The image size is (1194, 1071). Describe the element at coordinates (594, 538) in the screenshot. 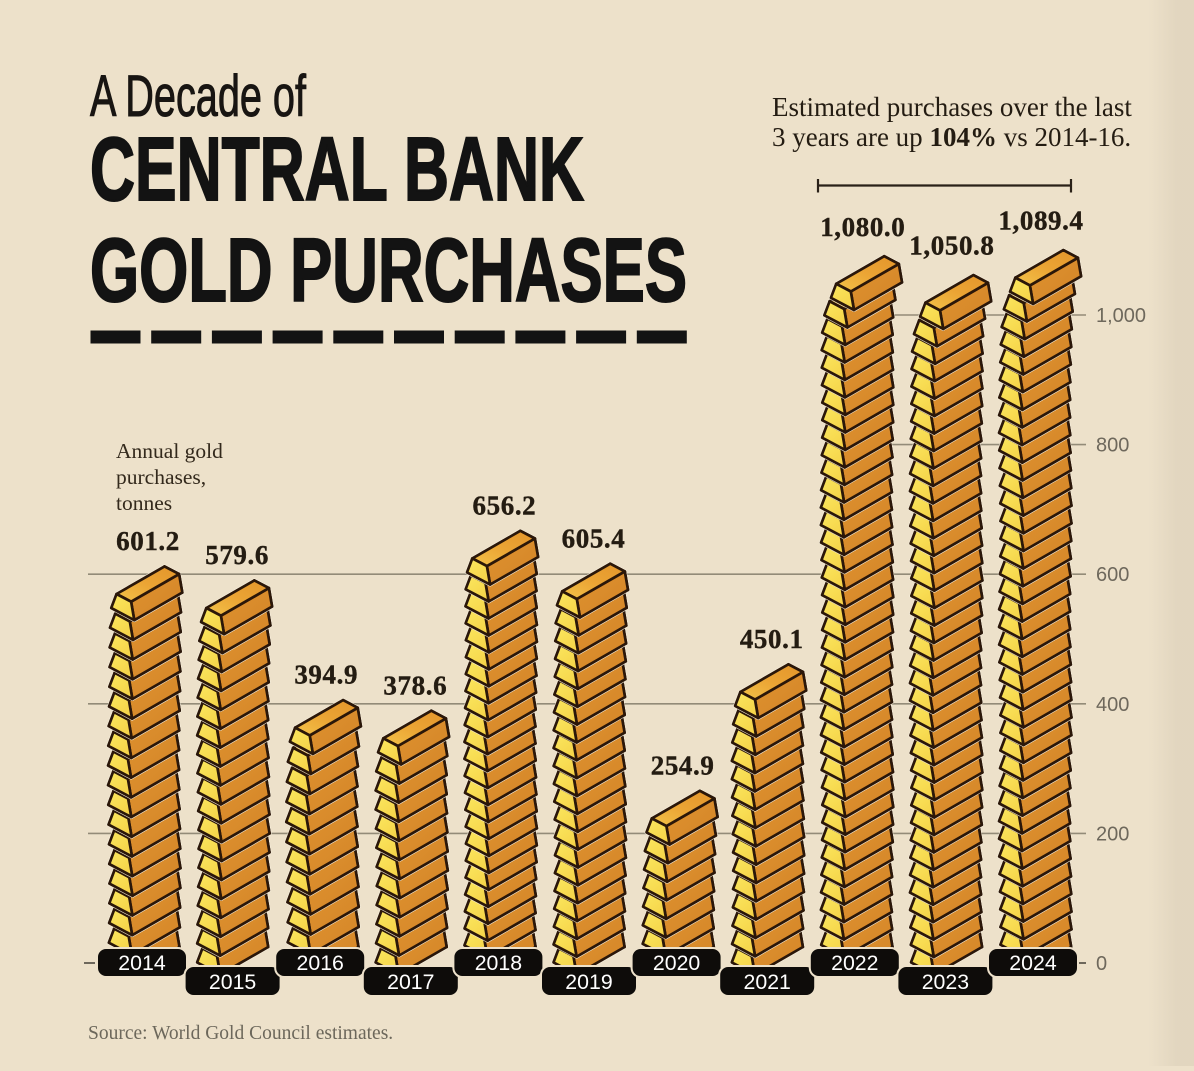

I see `svg-text: 605.4` at that location.